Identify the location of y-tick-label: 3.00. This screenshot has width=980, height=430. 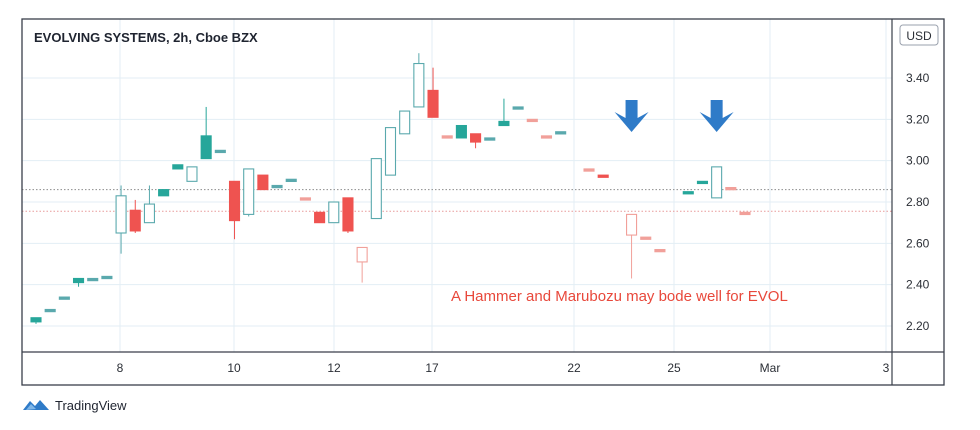
(918, 161).